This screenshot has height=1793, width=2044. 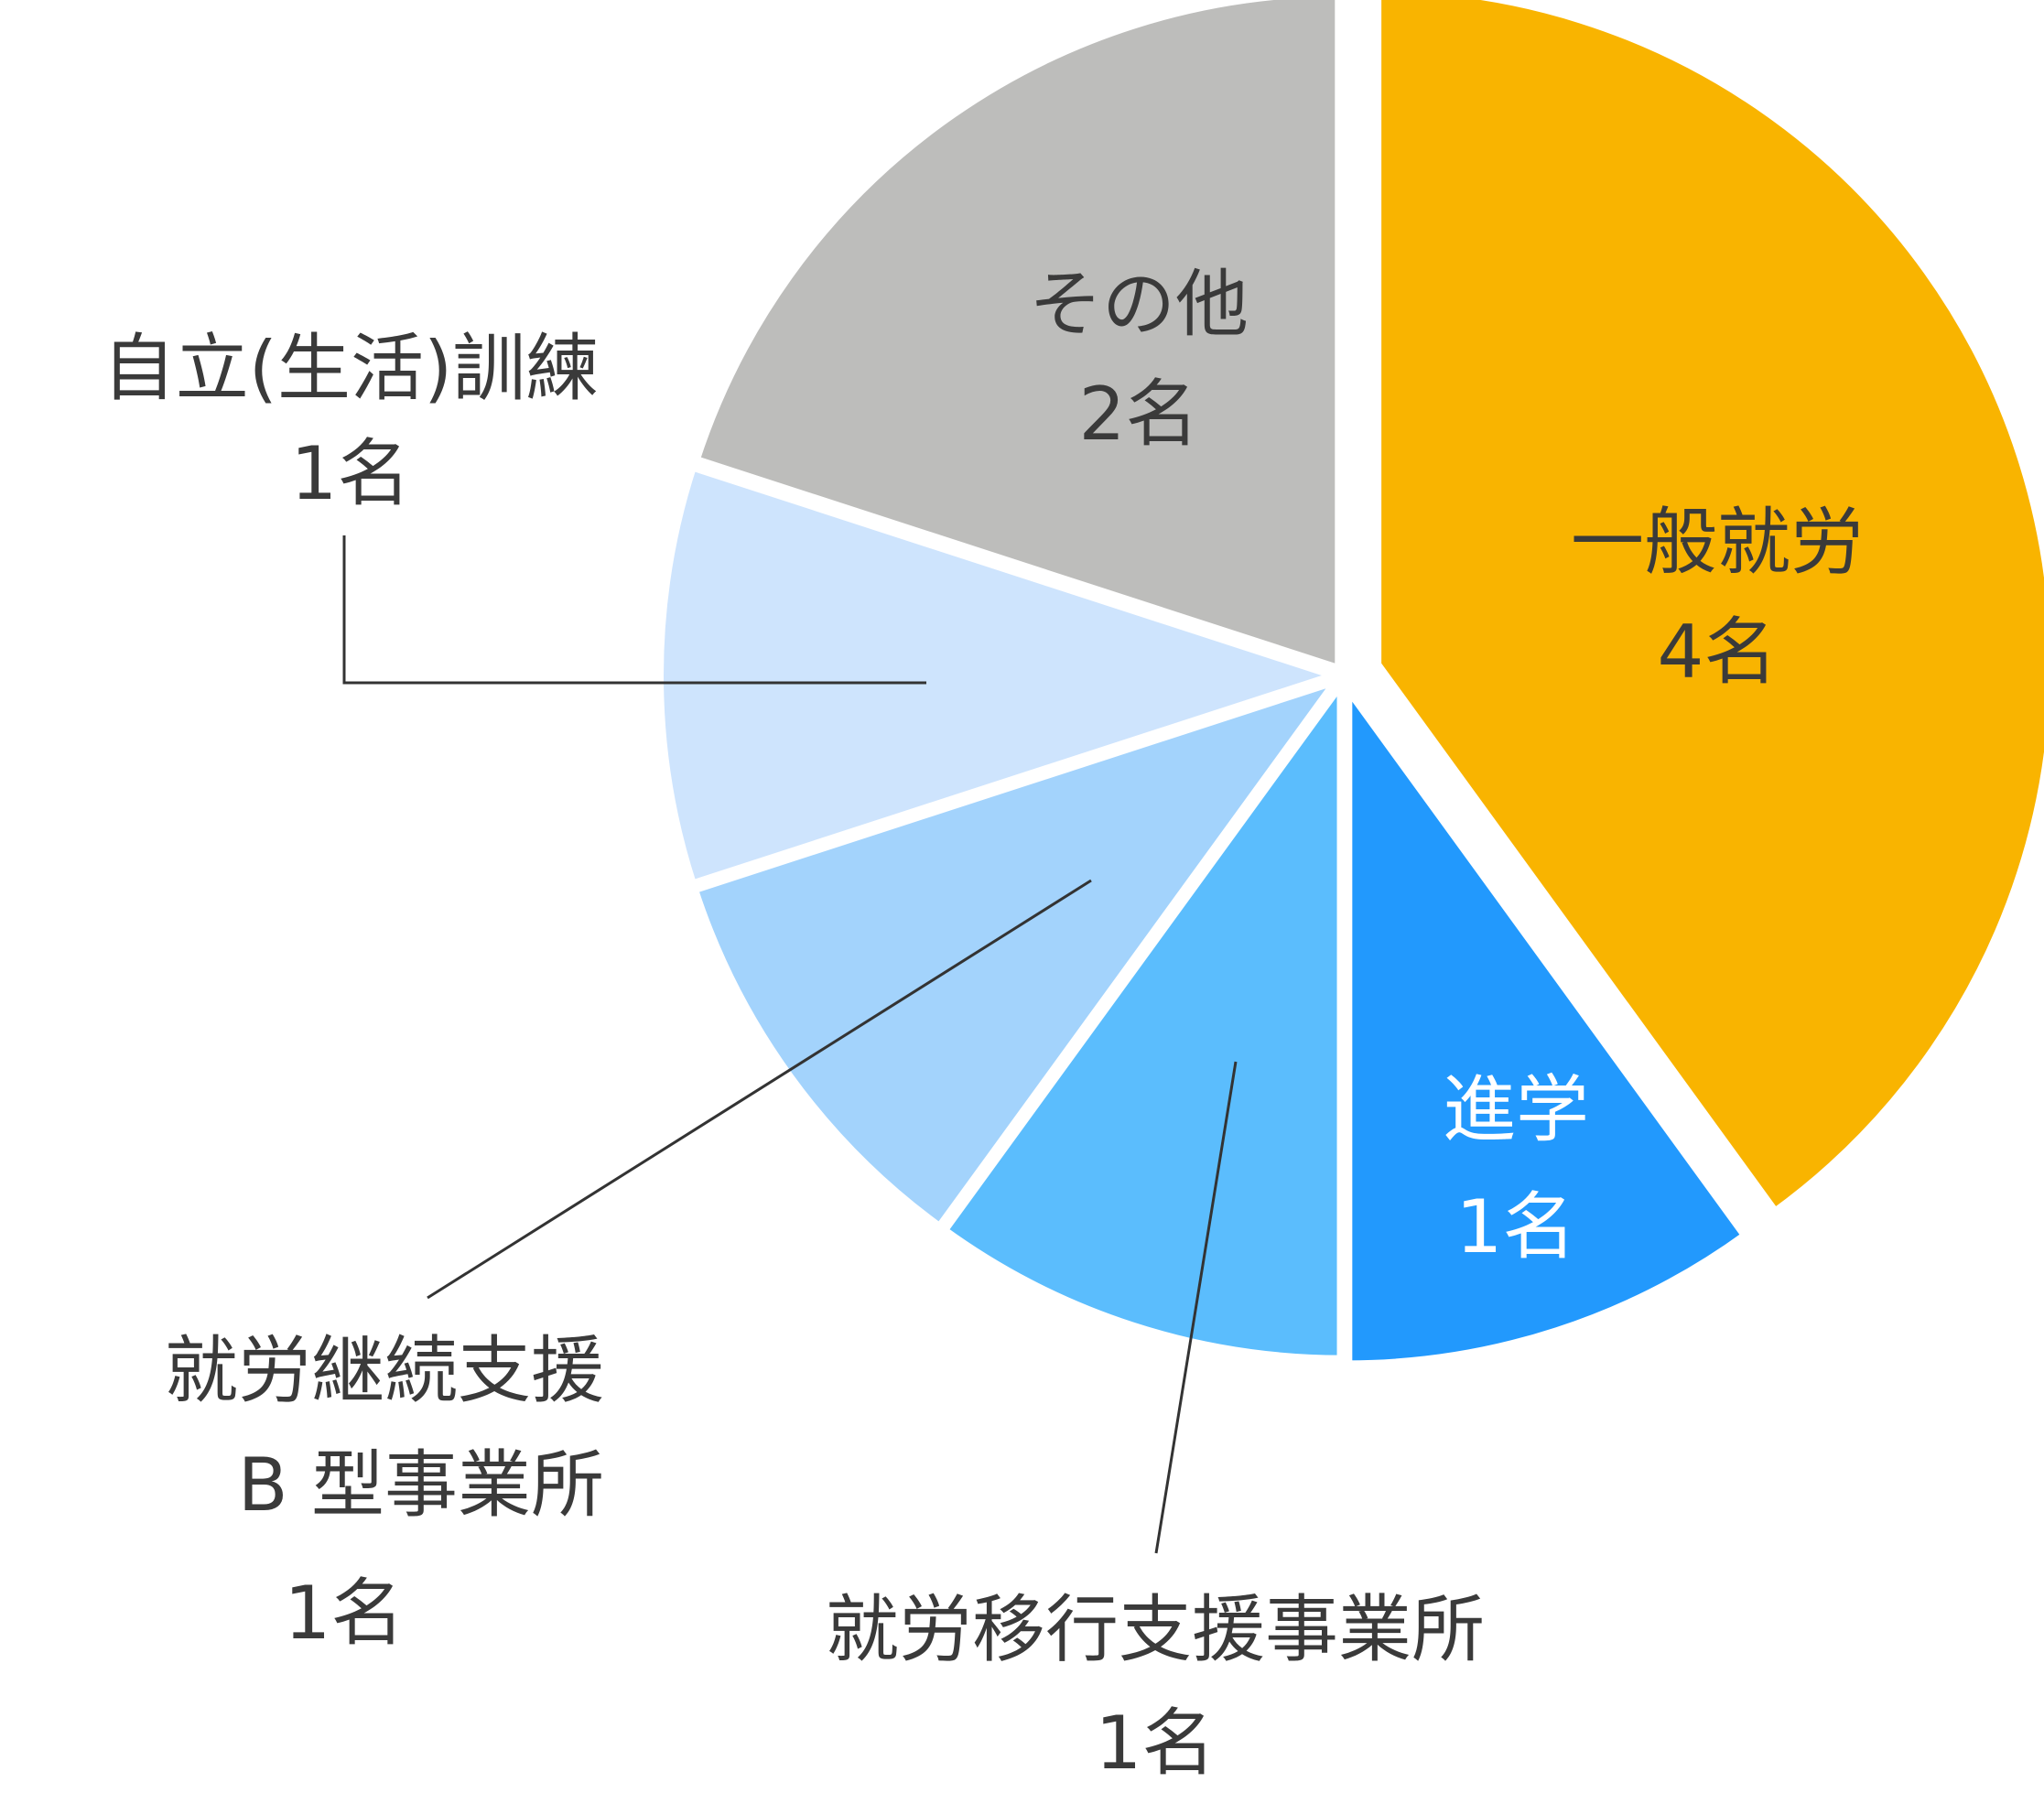 I want to click on slice-value-3: 1名, so click(x=1156, y=1743).